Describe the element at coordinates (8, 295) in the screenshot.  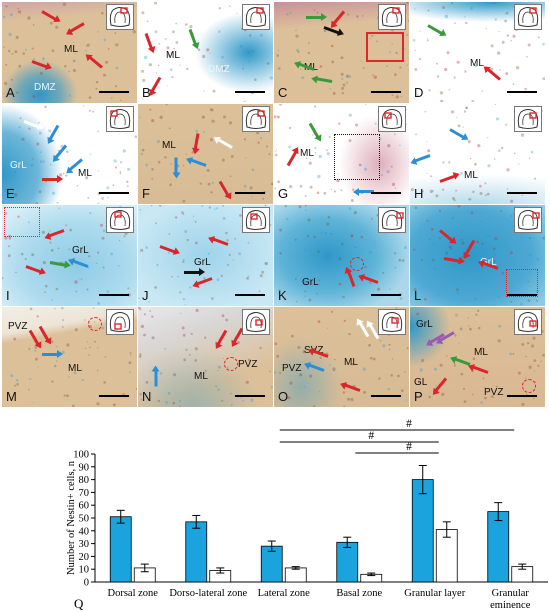
I see `panel-letter: I` at that location.